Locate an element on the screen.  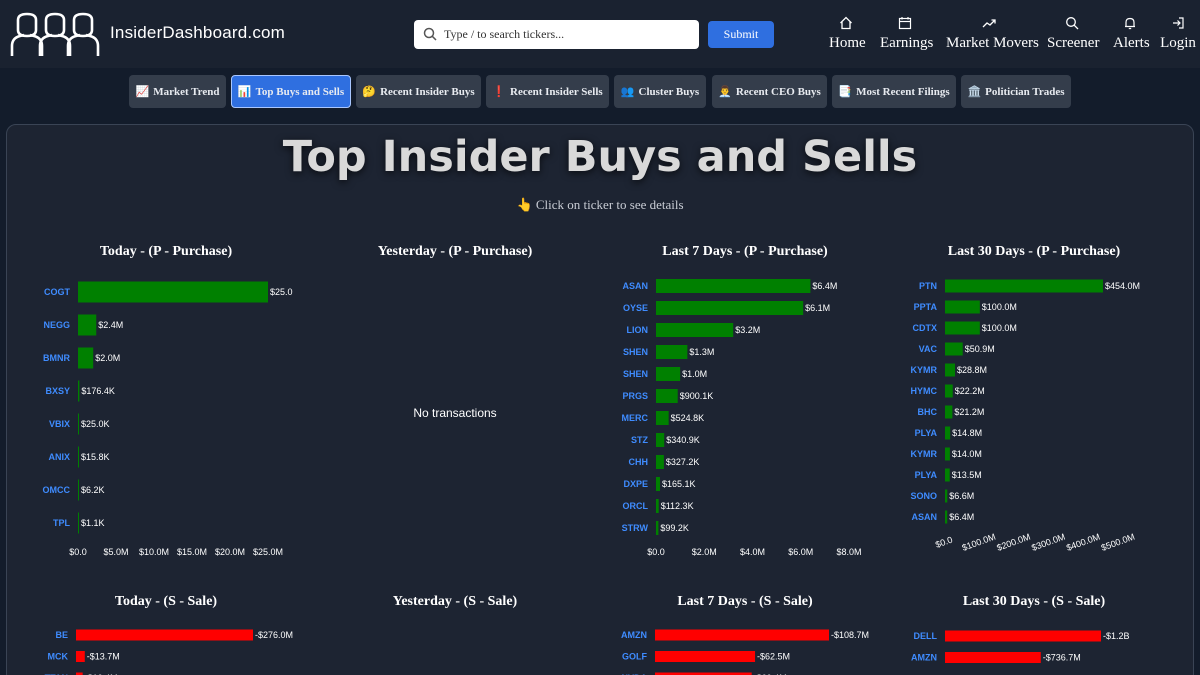
value-label: -$10.4M is located at coordinates (101, 674).